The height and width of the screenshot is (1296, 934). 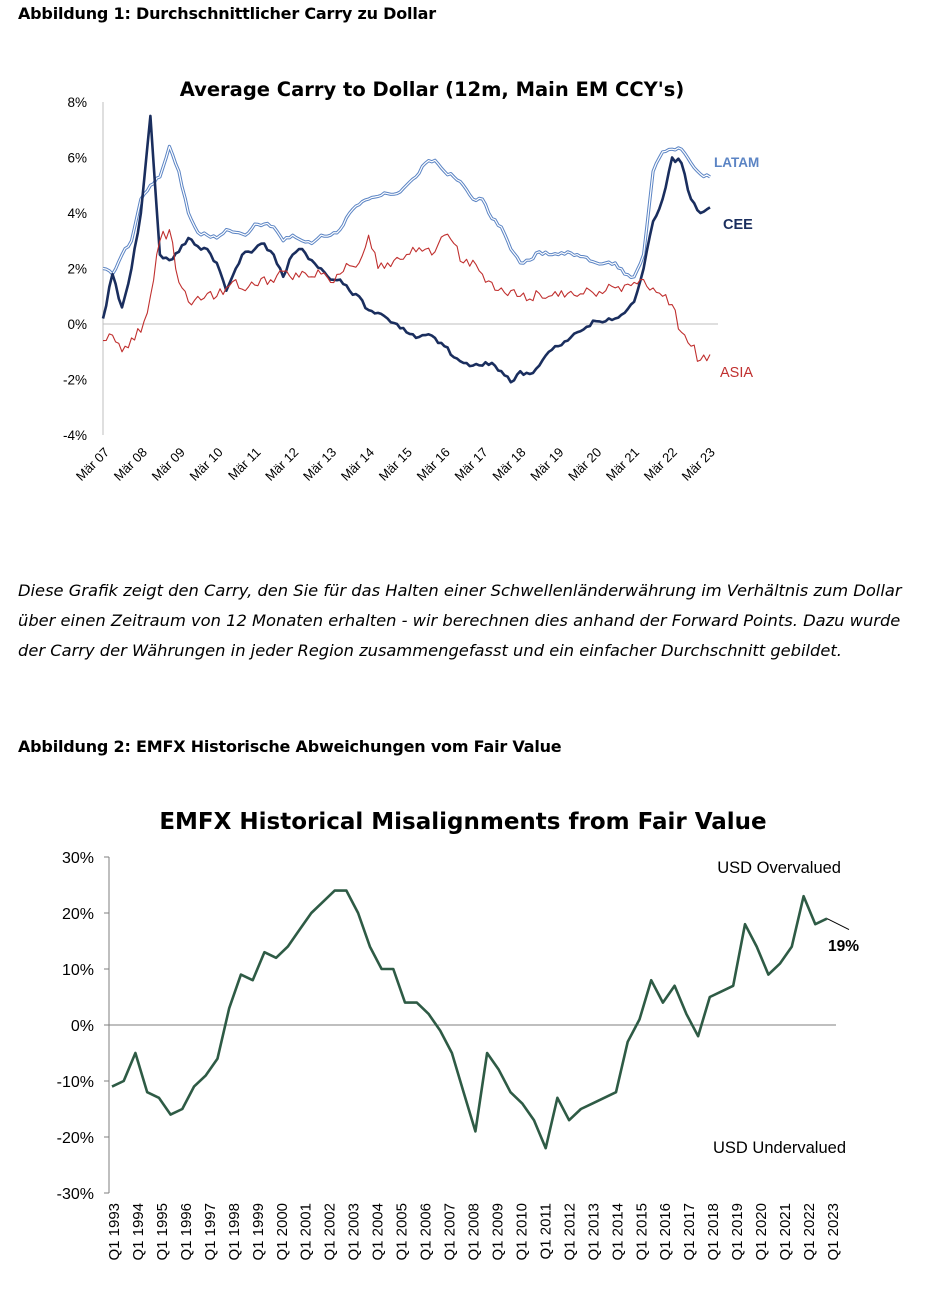 I want to click on last-value-annotation: 19%, so click(x=843, y=946).